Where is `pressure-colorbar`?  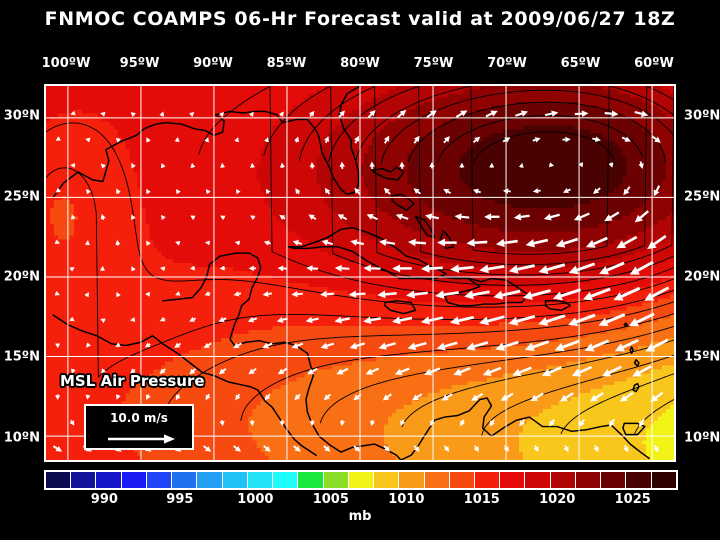 pressure-colorbar is located at coordinates (361, 480).